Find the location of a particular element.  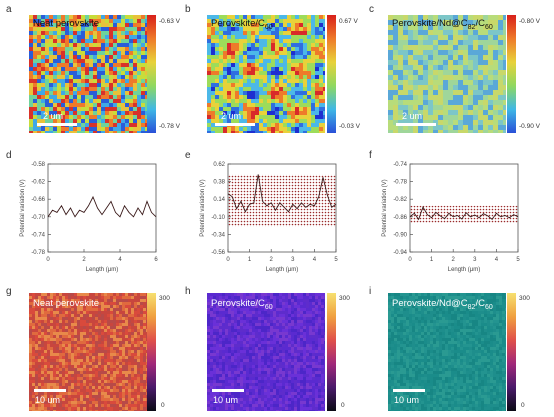

y-tick-label: -0.66 is located at coordinates (38, 200).